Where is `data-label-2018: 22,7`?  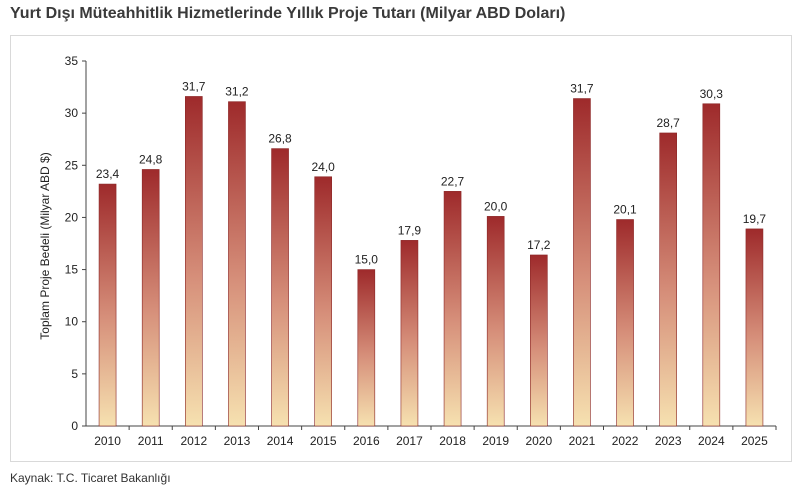
data-label-2018: 22,7 is located at coordinates (453, 181).